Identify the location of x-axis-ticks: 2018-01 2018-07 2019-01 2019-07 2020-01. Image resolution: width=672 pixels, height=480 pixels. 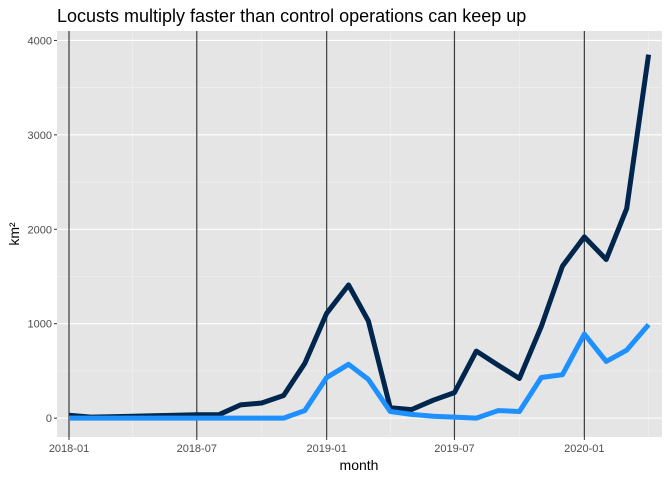
(327, 446).